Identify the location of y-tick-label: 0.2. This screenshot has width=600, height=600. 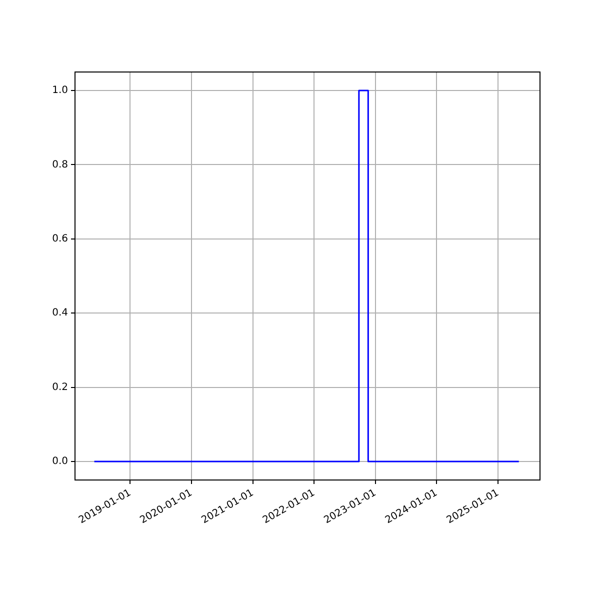
(60, 387).